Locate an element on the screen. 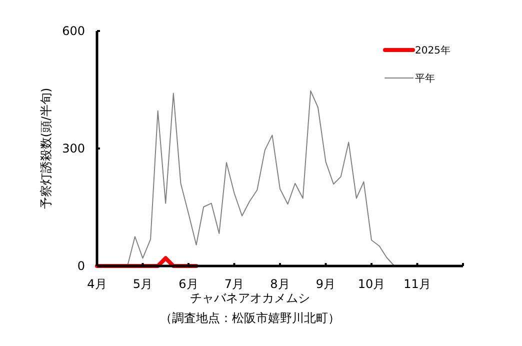 The image size is (522, 346). text: （調査地点：松阪市嬉野川北町） is located at coordinates (250, 318).